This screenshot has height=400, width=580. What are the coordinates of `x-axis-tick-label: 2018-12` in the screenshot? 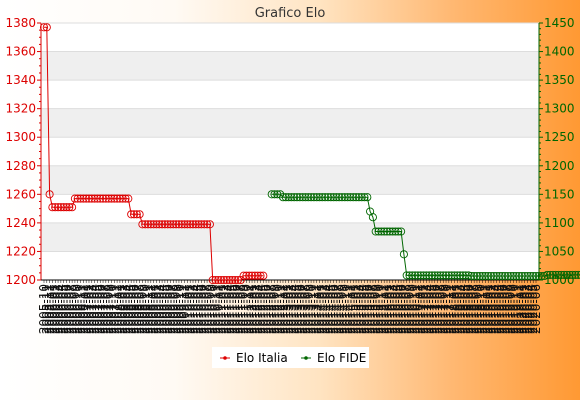 It's located at (485, 309).